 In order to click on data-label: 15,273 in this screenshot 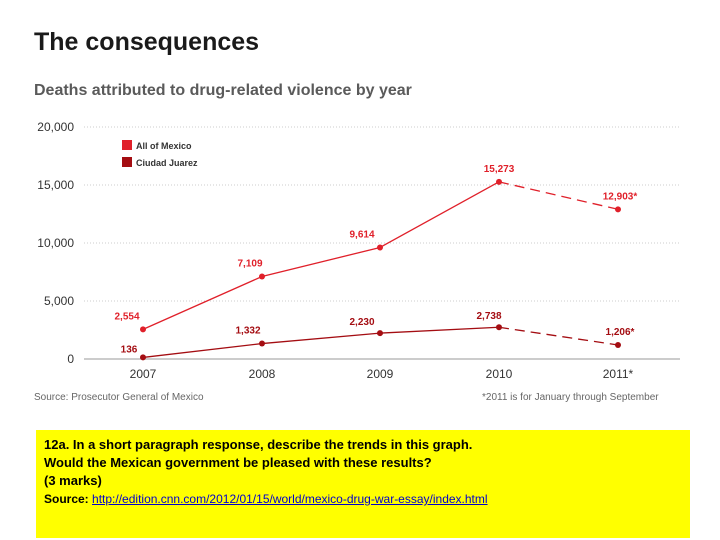, I will do `click(499, 169)`.